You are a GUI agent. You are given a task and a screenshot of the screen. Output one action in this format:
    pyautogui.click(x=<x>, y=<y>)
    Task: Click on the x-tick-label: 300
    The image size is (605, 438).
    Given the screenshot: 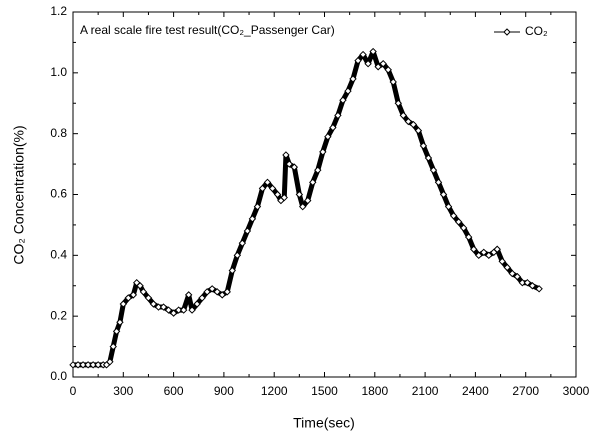 What is the action you would take?
    pyautogui.click(x=123, y=391)
    